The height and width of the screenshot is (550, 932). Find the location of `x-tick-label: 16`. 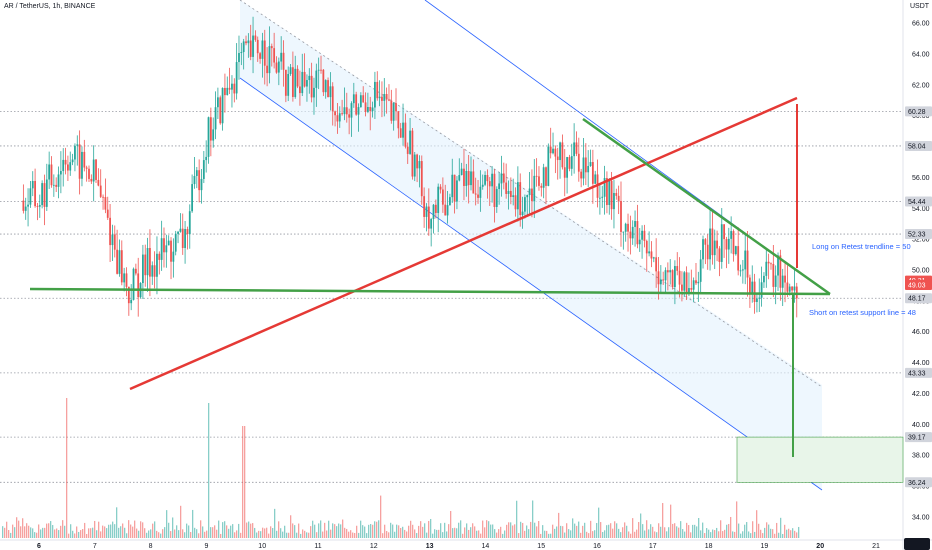

x-tick-label: 16 is located at coordinates (597, 546).